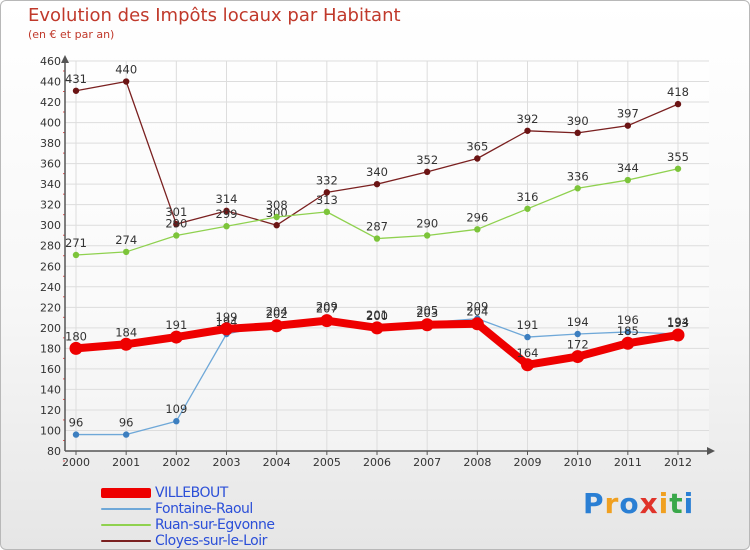 This screenshot has width=750, height=550. Describe the element at coordinates (377, 172) in the screenshot. I see `data-label-cloyes-sur-le-loir: 340` at that location.